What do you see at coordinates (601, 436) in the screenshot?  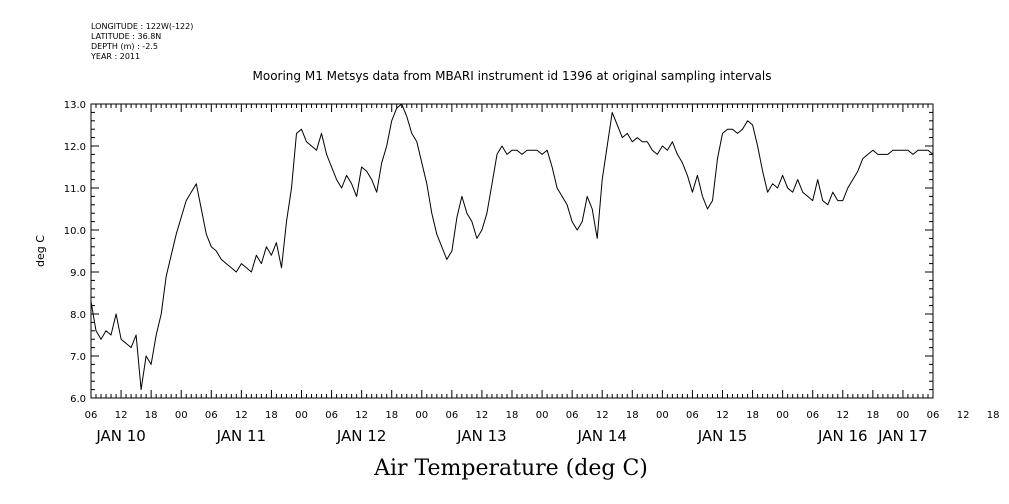 I see `x-day-label: JAN 14` at bounding box center [601, 436].